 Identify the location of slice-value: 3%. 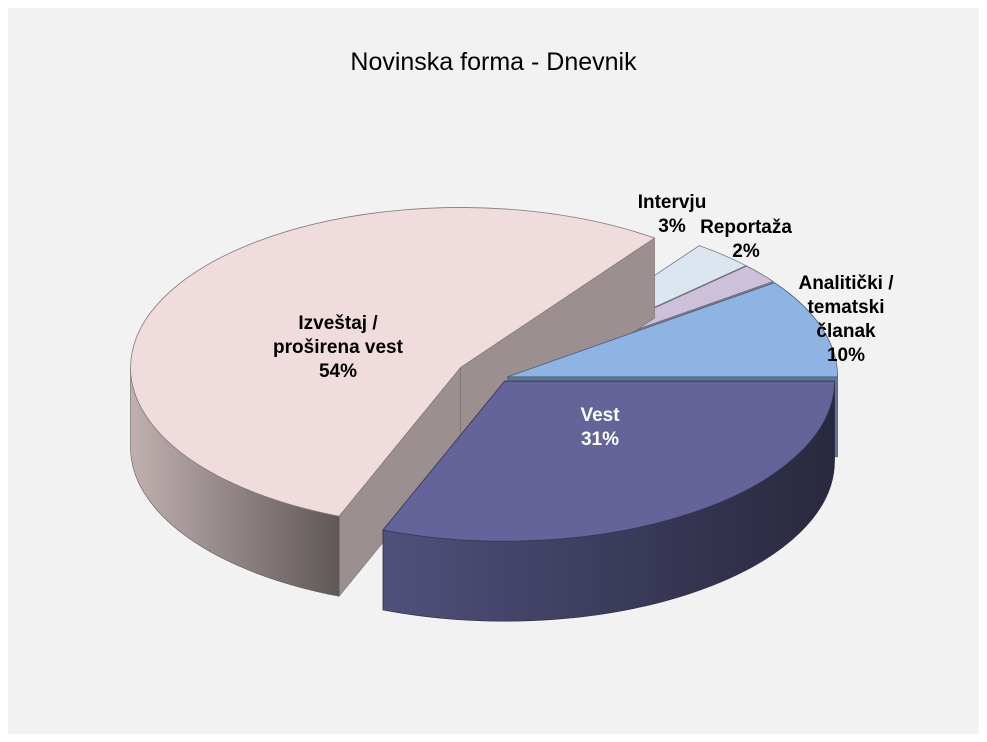
(672, 226).